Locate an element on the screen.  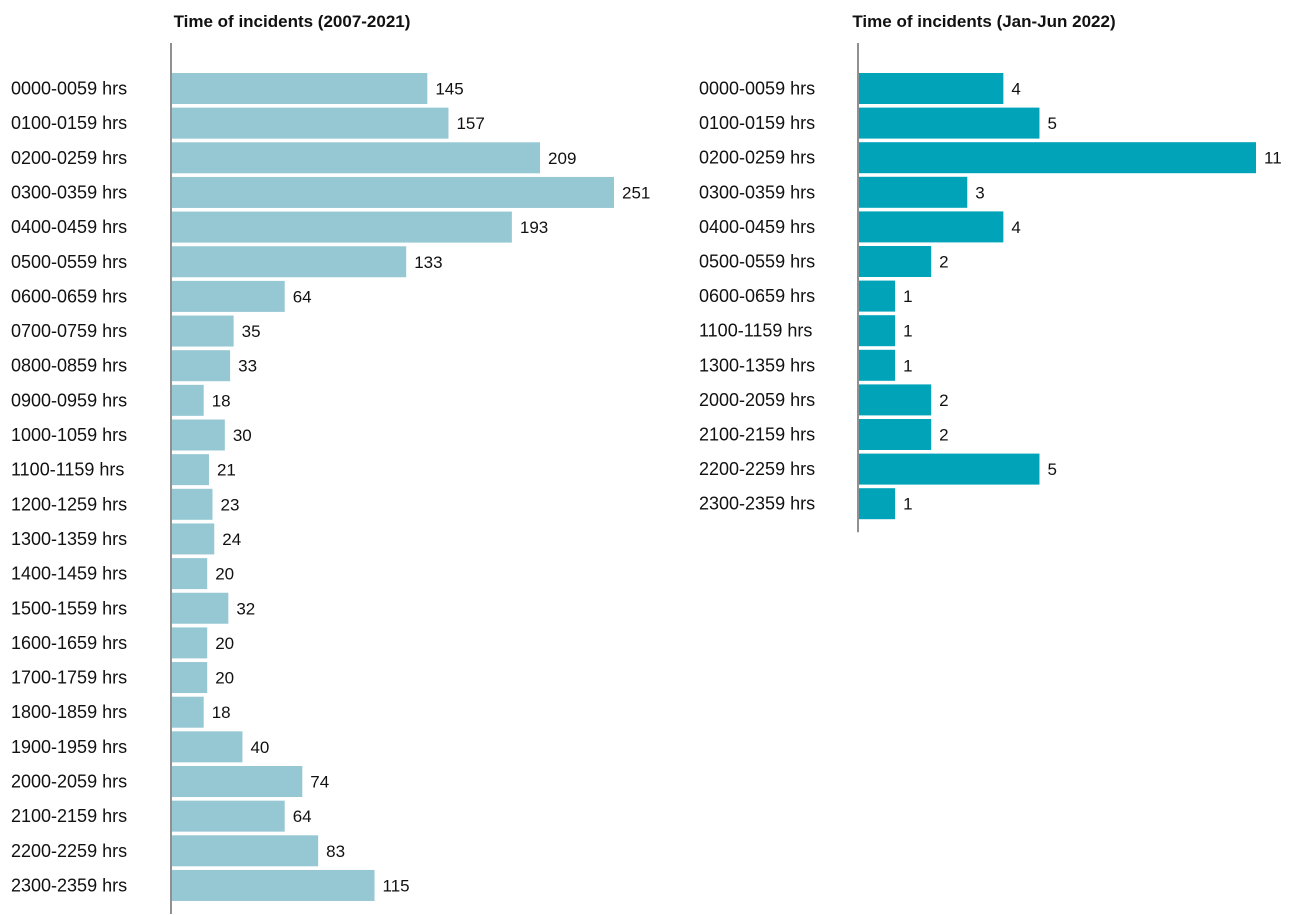
chart-1-value-label: 33 is located at coordinates (247, 366).